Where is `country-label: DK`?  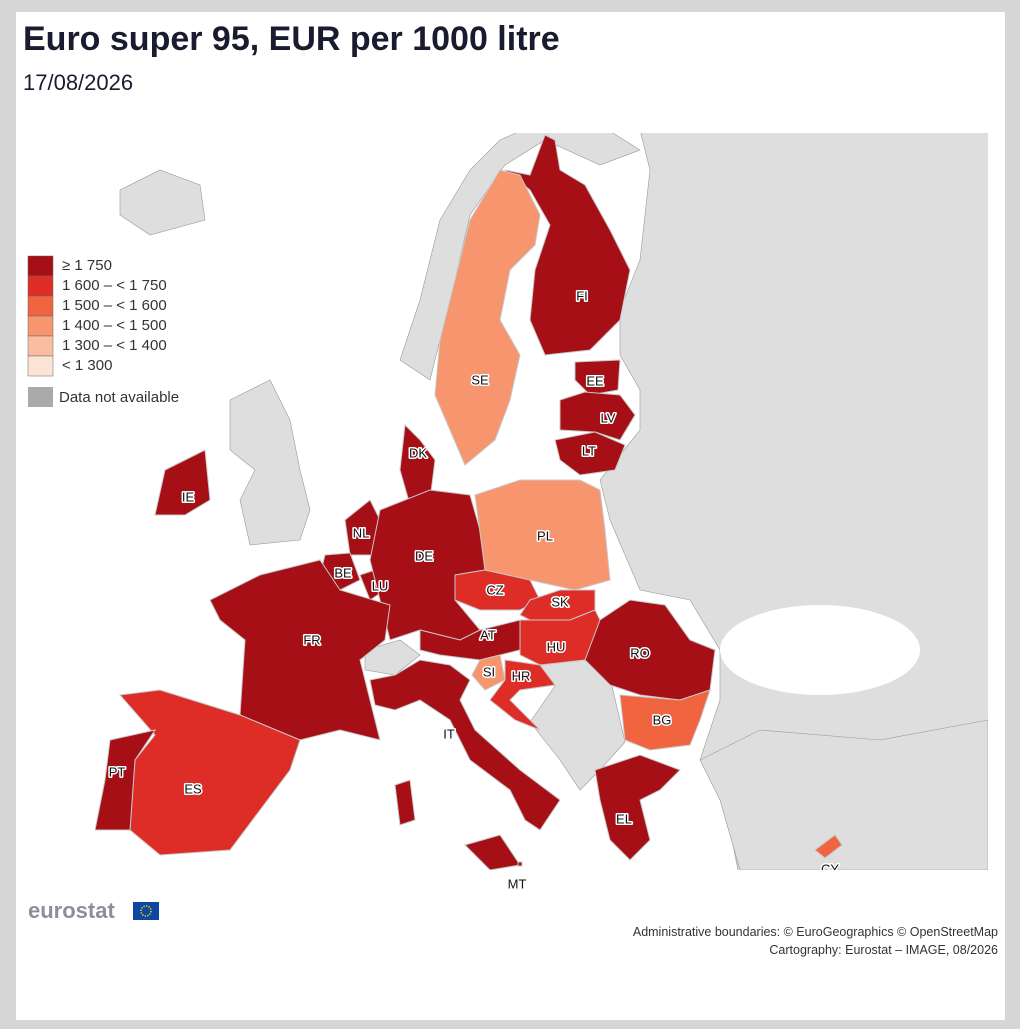 country-label: DK is located at coordinates (418, 452).